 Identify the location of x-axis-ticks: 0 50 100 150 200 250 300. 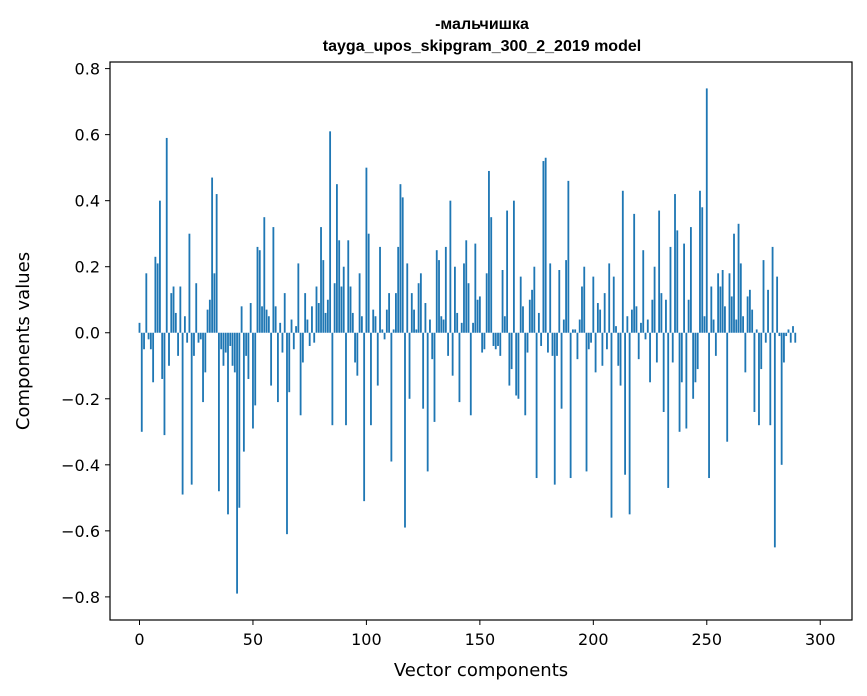
(485, 634).